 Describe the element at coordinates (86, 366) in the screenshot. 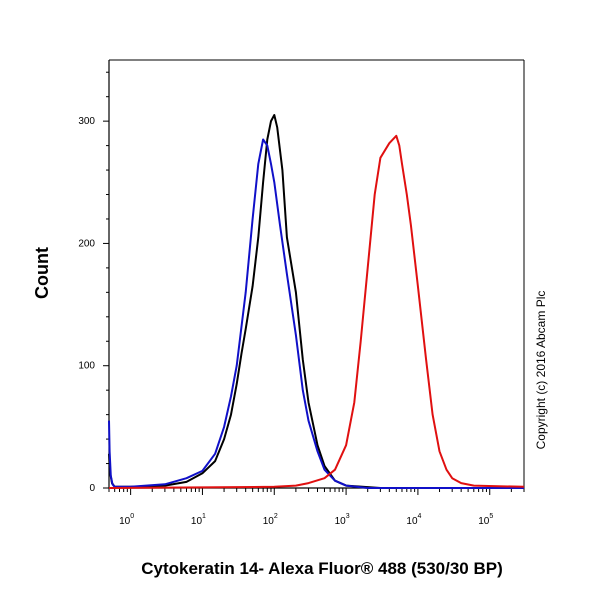

I see `y-tick-label: 100` at that location.